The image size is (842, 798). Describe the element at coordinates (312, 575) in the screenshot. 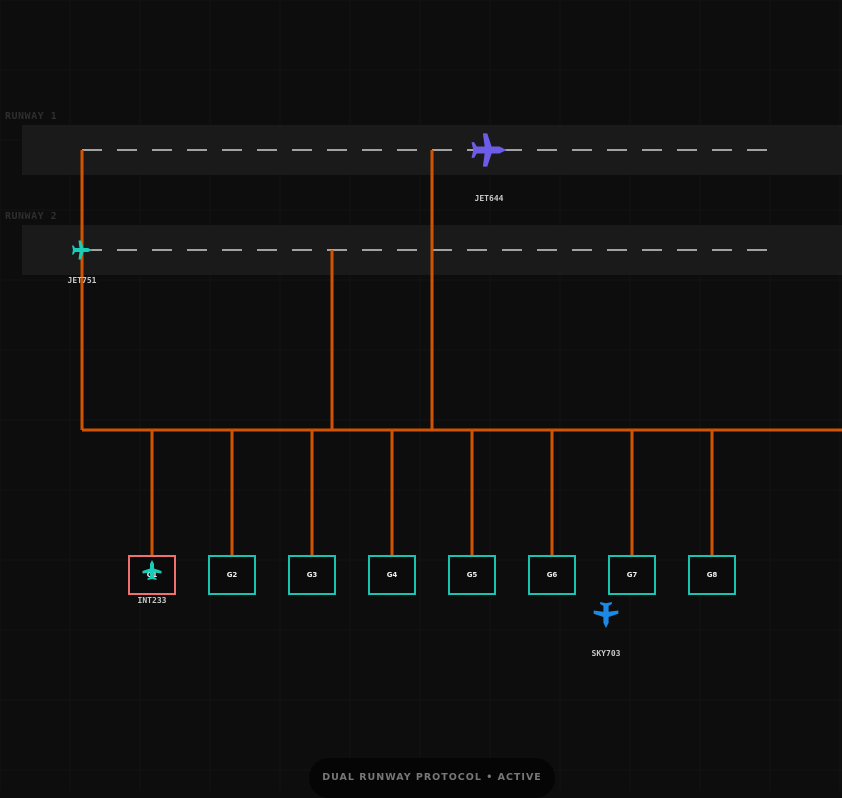

I see `gate-g3: G3` at that location.